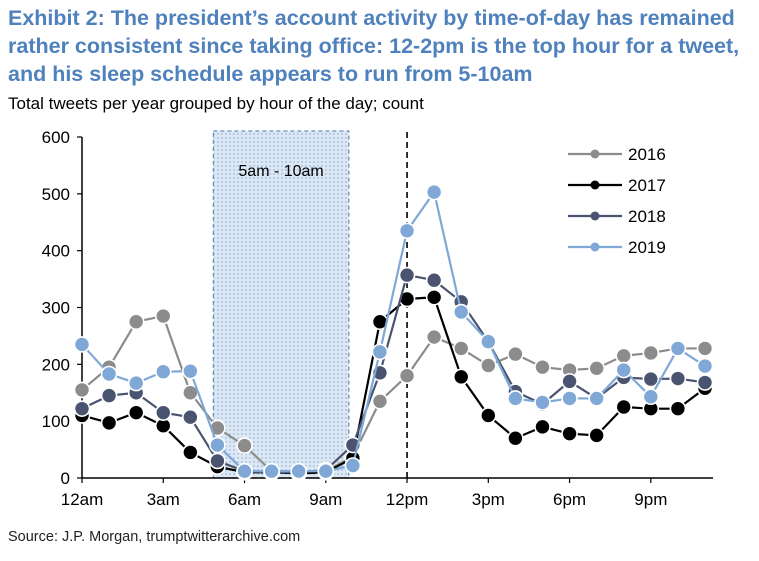 This screenshot has height=561, width=759. Describe the element at coordinates (56, 421) in the screenshot. I see `y-tick-label: 100` at that location.